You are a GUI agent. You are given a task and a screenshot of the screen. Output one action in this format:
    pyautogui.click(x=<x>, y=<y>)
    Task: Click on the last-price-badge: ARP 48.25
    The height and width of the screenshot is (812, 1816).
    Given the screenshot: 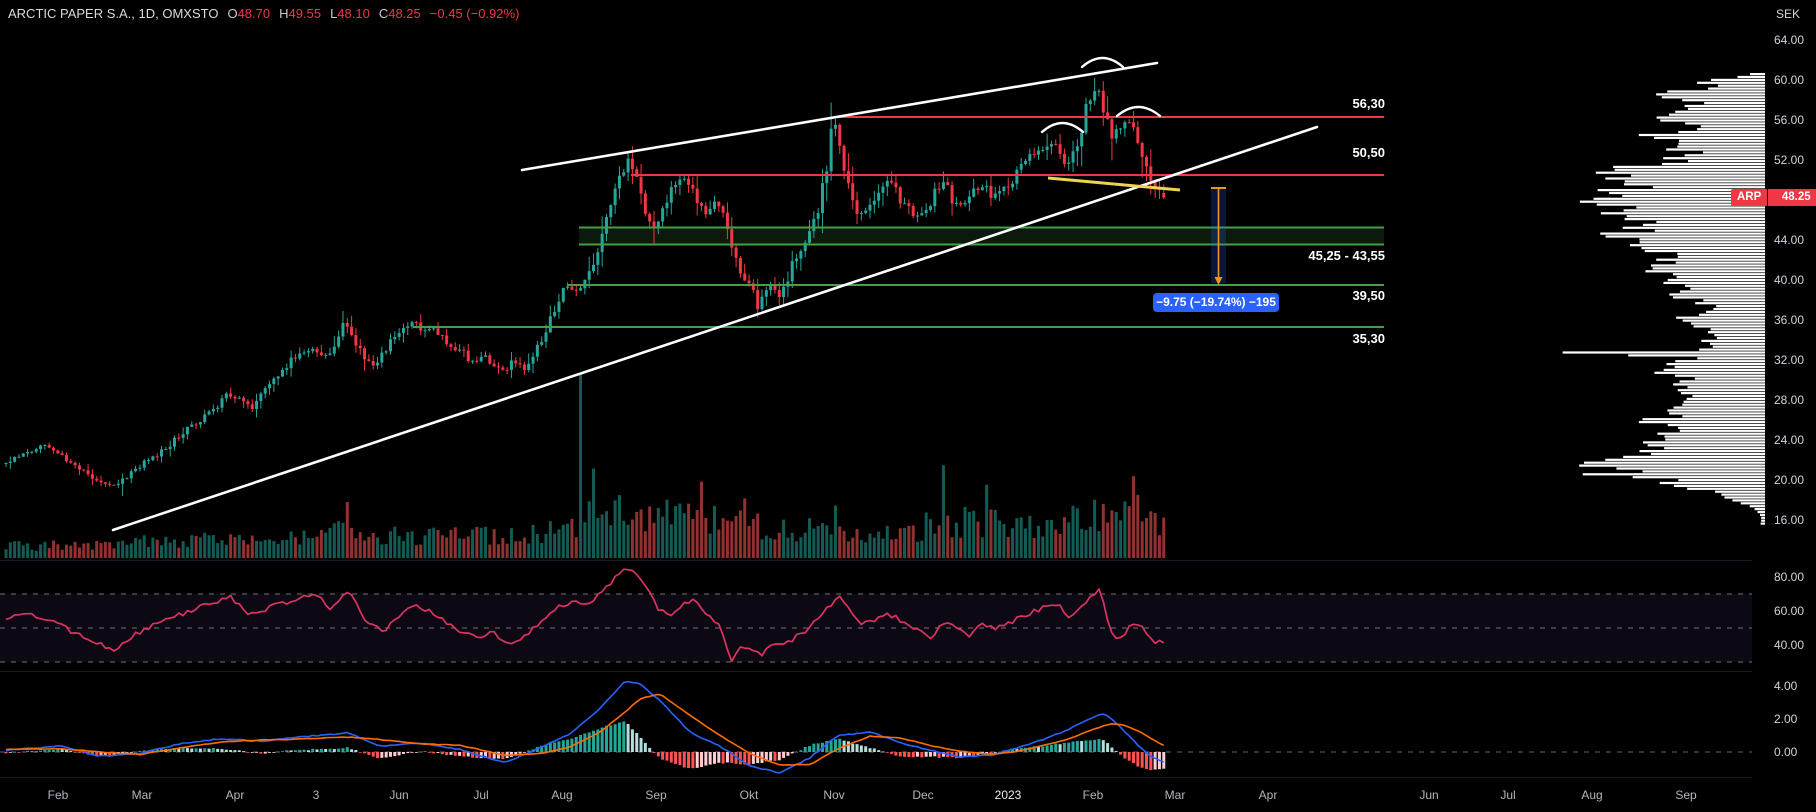 What is the action you would take?
    pyautogui.click(x=1773, y=197)
    